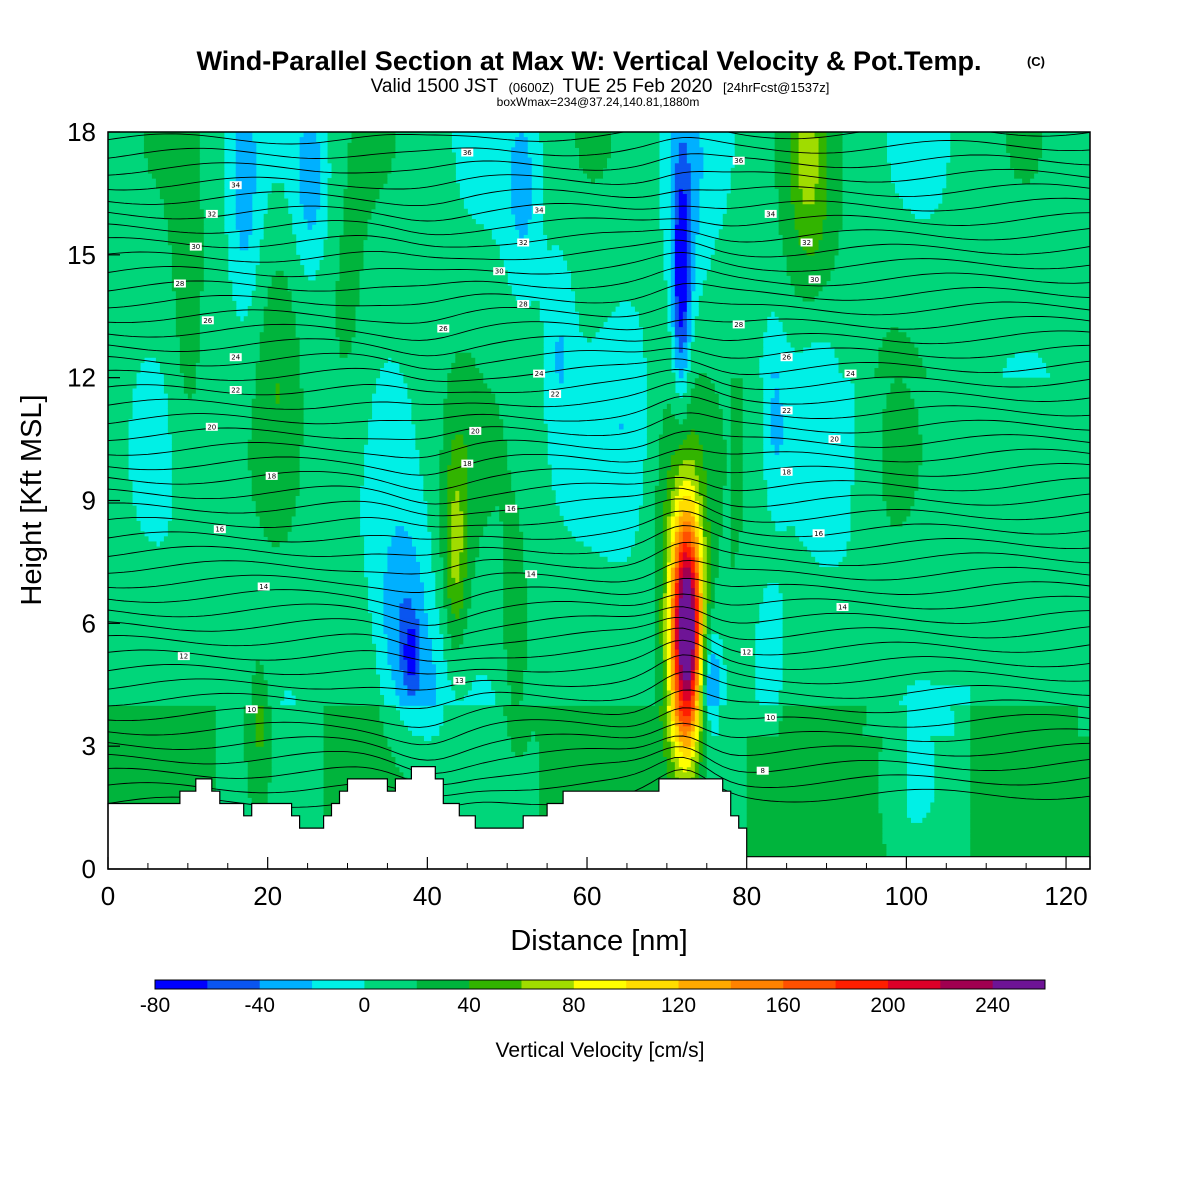 This screenshot has height=1200, width=1200. Describe the element at coordinates (738, 160) in the screenshot. I see `theta-label: 36` at that location.